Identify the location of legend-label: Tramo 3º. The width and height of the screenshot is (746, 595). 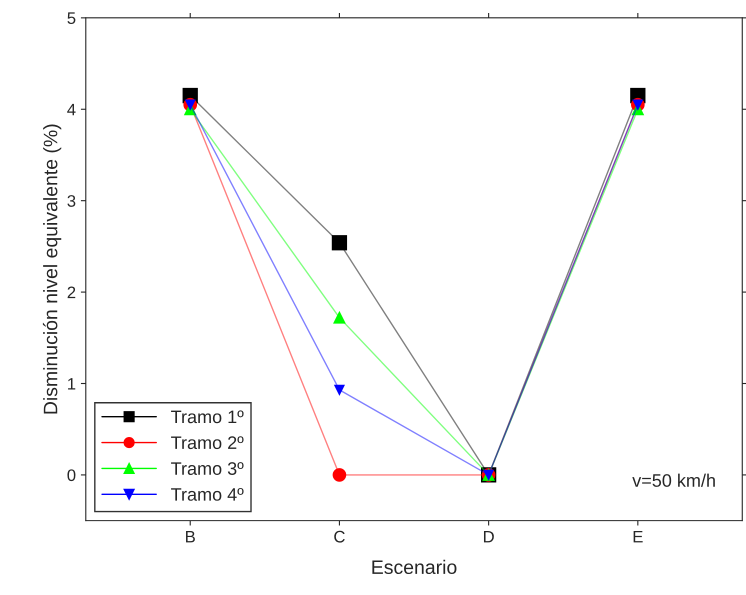
(207, 468).